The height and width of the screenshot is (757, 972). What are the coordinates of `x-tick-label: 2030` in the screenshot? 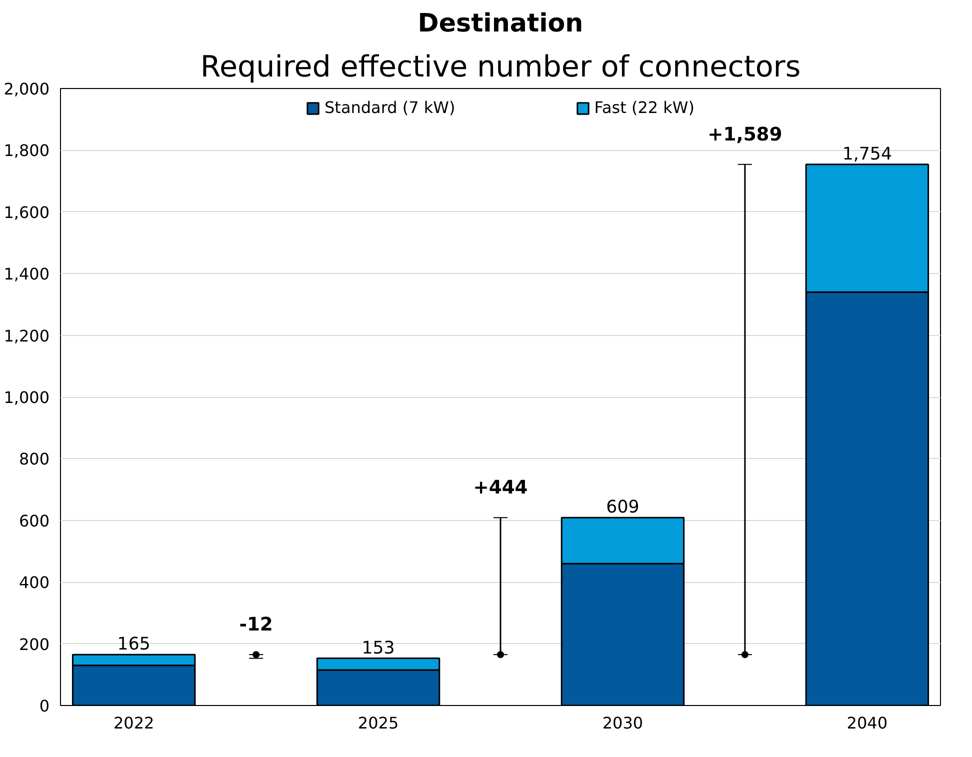 It's located at (623, 723).